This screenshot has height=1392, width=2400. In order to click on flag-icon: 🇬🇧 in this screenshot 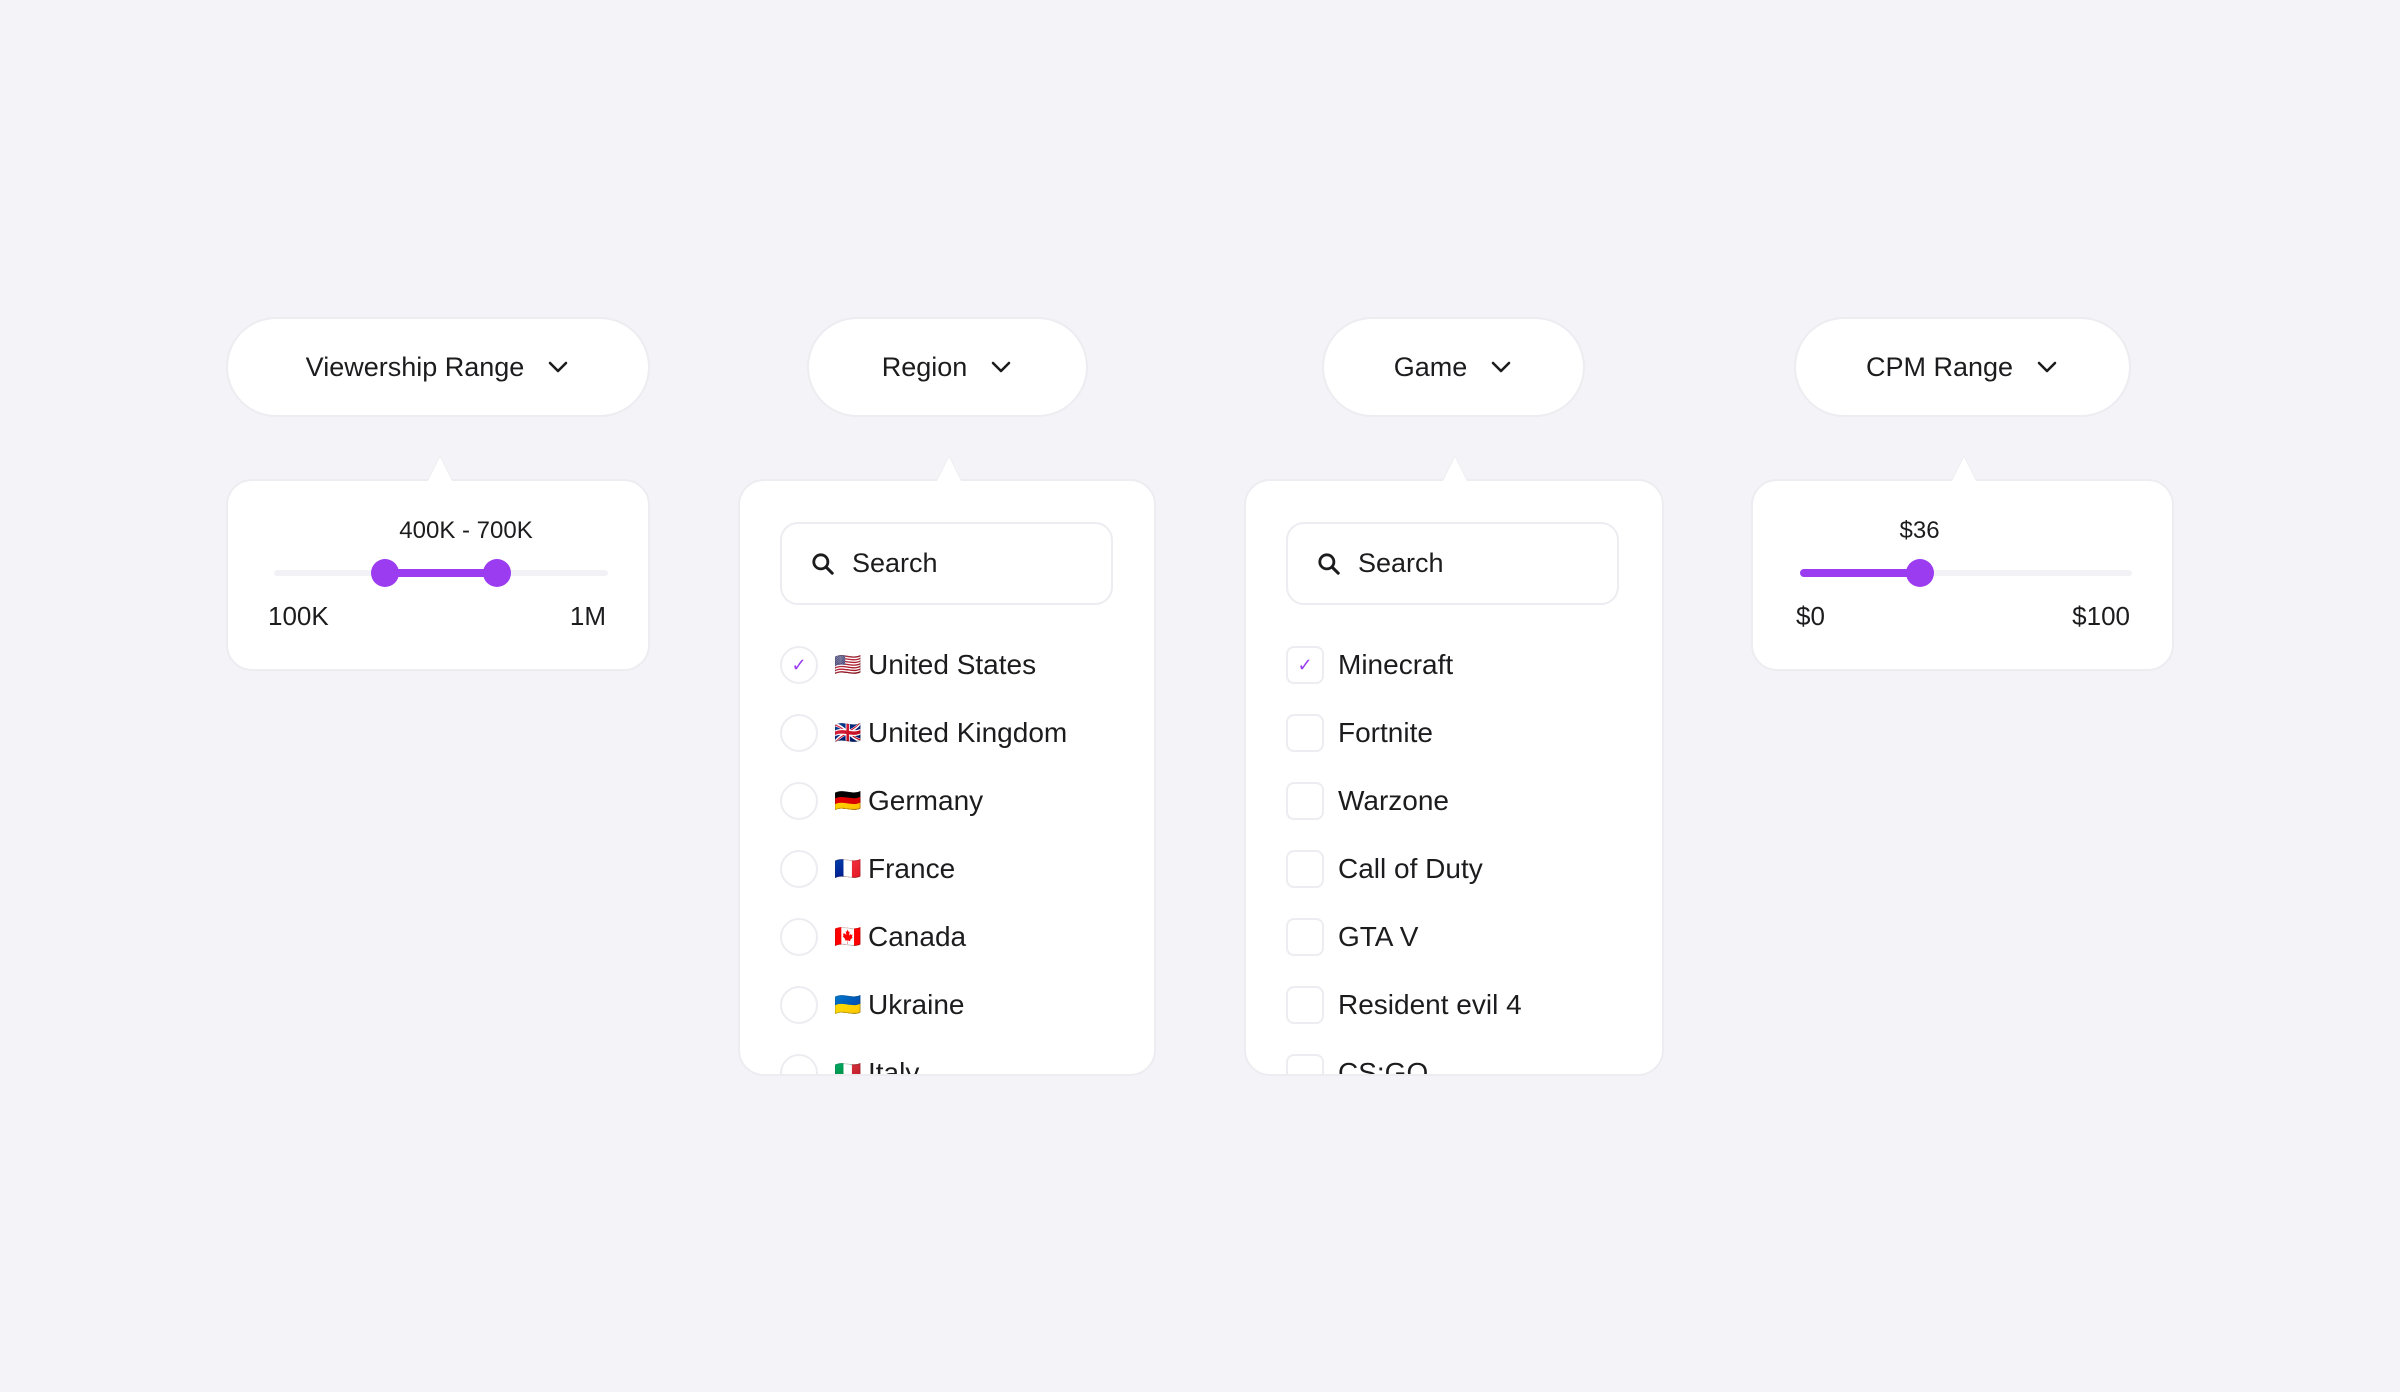, I will do `click(848, 732)`.